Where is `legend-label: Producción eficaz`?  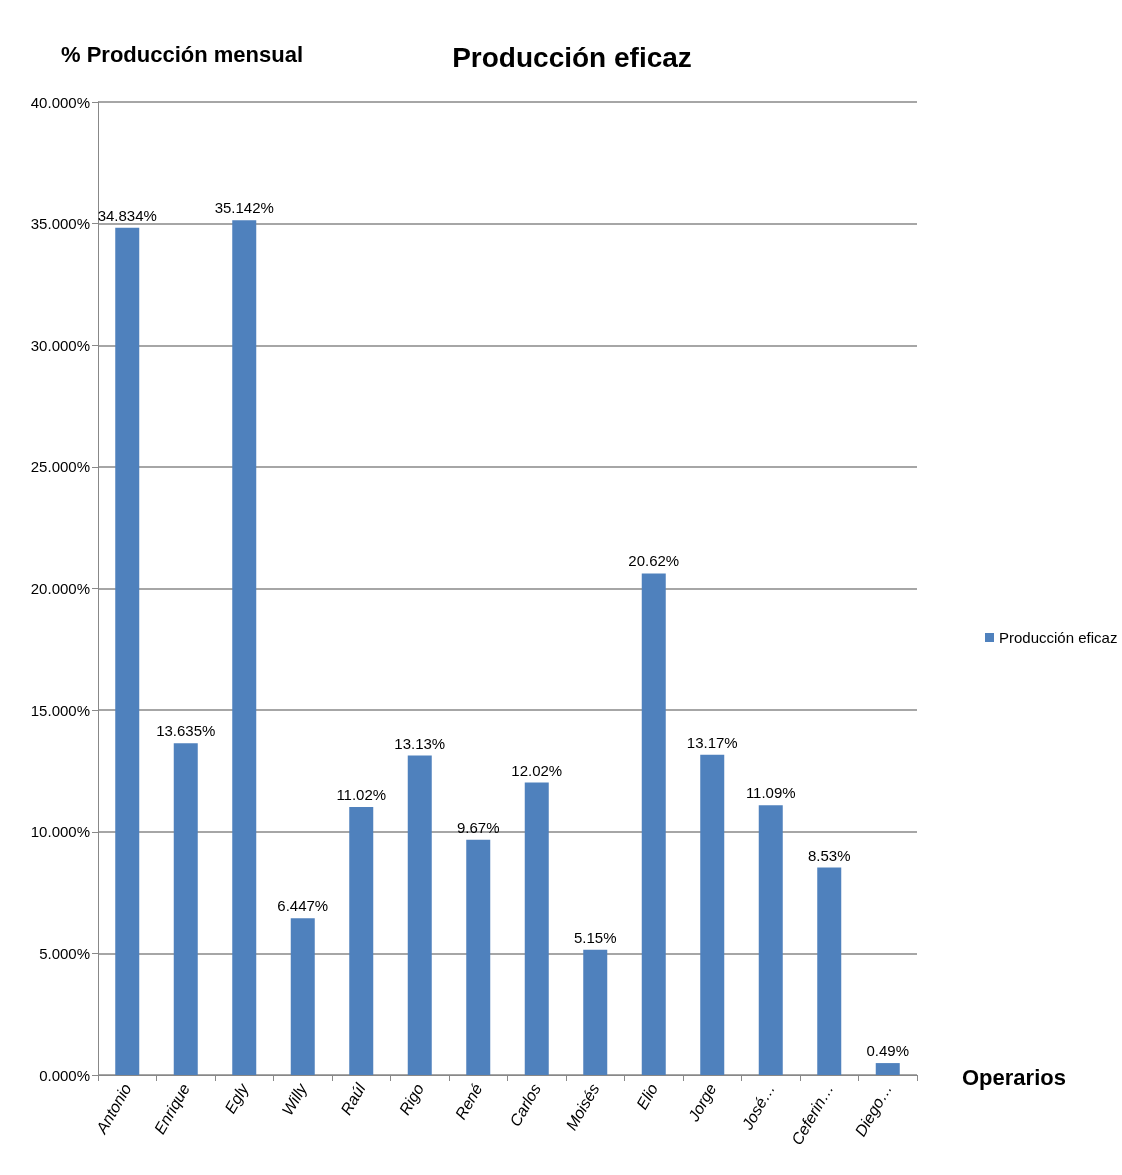
legend-label: Producción eficaz is located at coordinates (1058, 637).